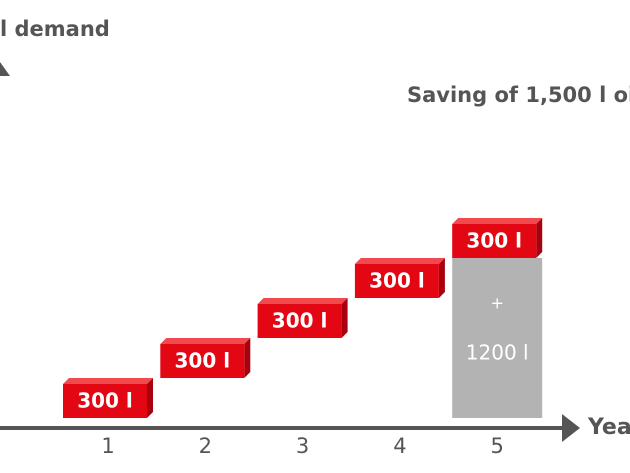 The image size is (630, 473). Describe the element at coordinates (571, 428) in the screenshot. I see `x-axis-arrow` at that location.